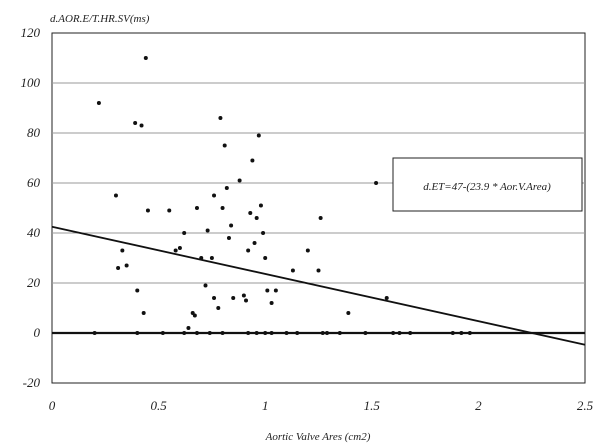 This screenshot has width=596, height=445. Describe the element at coordinates (585, 405) in the screenshot. I see `x-tick-label: 2.5` at that location.